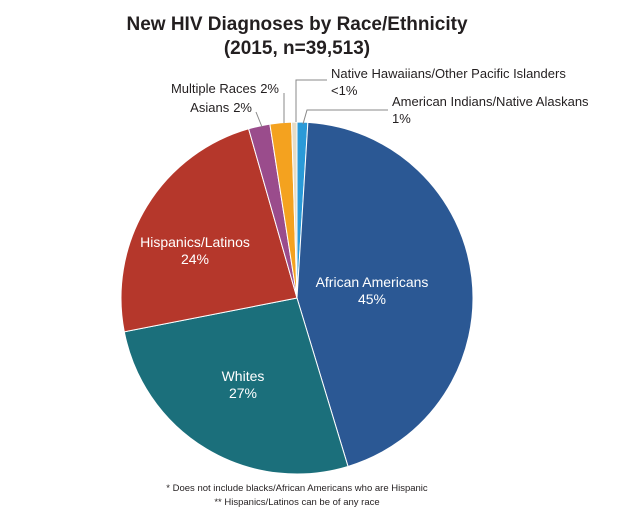  What do you see at coordinates (372, 299) in the screenshot?
I see `value-label: 45%` at bounding box center [372, 299].